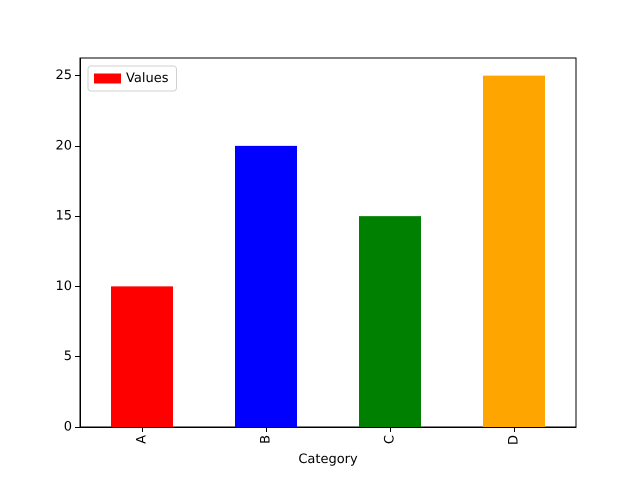 The width and height of the screenshot is (640, 480). Describe the element at coordinates (390, 439) in the screenshot. I see `x-tick-label: C` at that location.